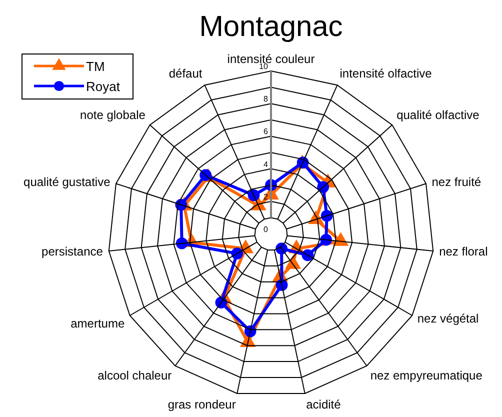 The height and width of the screenshot is (417, 502). Describe the element at coordinates (97, 323) in the screenshot. I see `spoke-label: amertume` at that location.